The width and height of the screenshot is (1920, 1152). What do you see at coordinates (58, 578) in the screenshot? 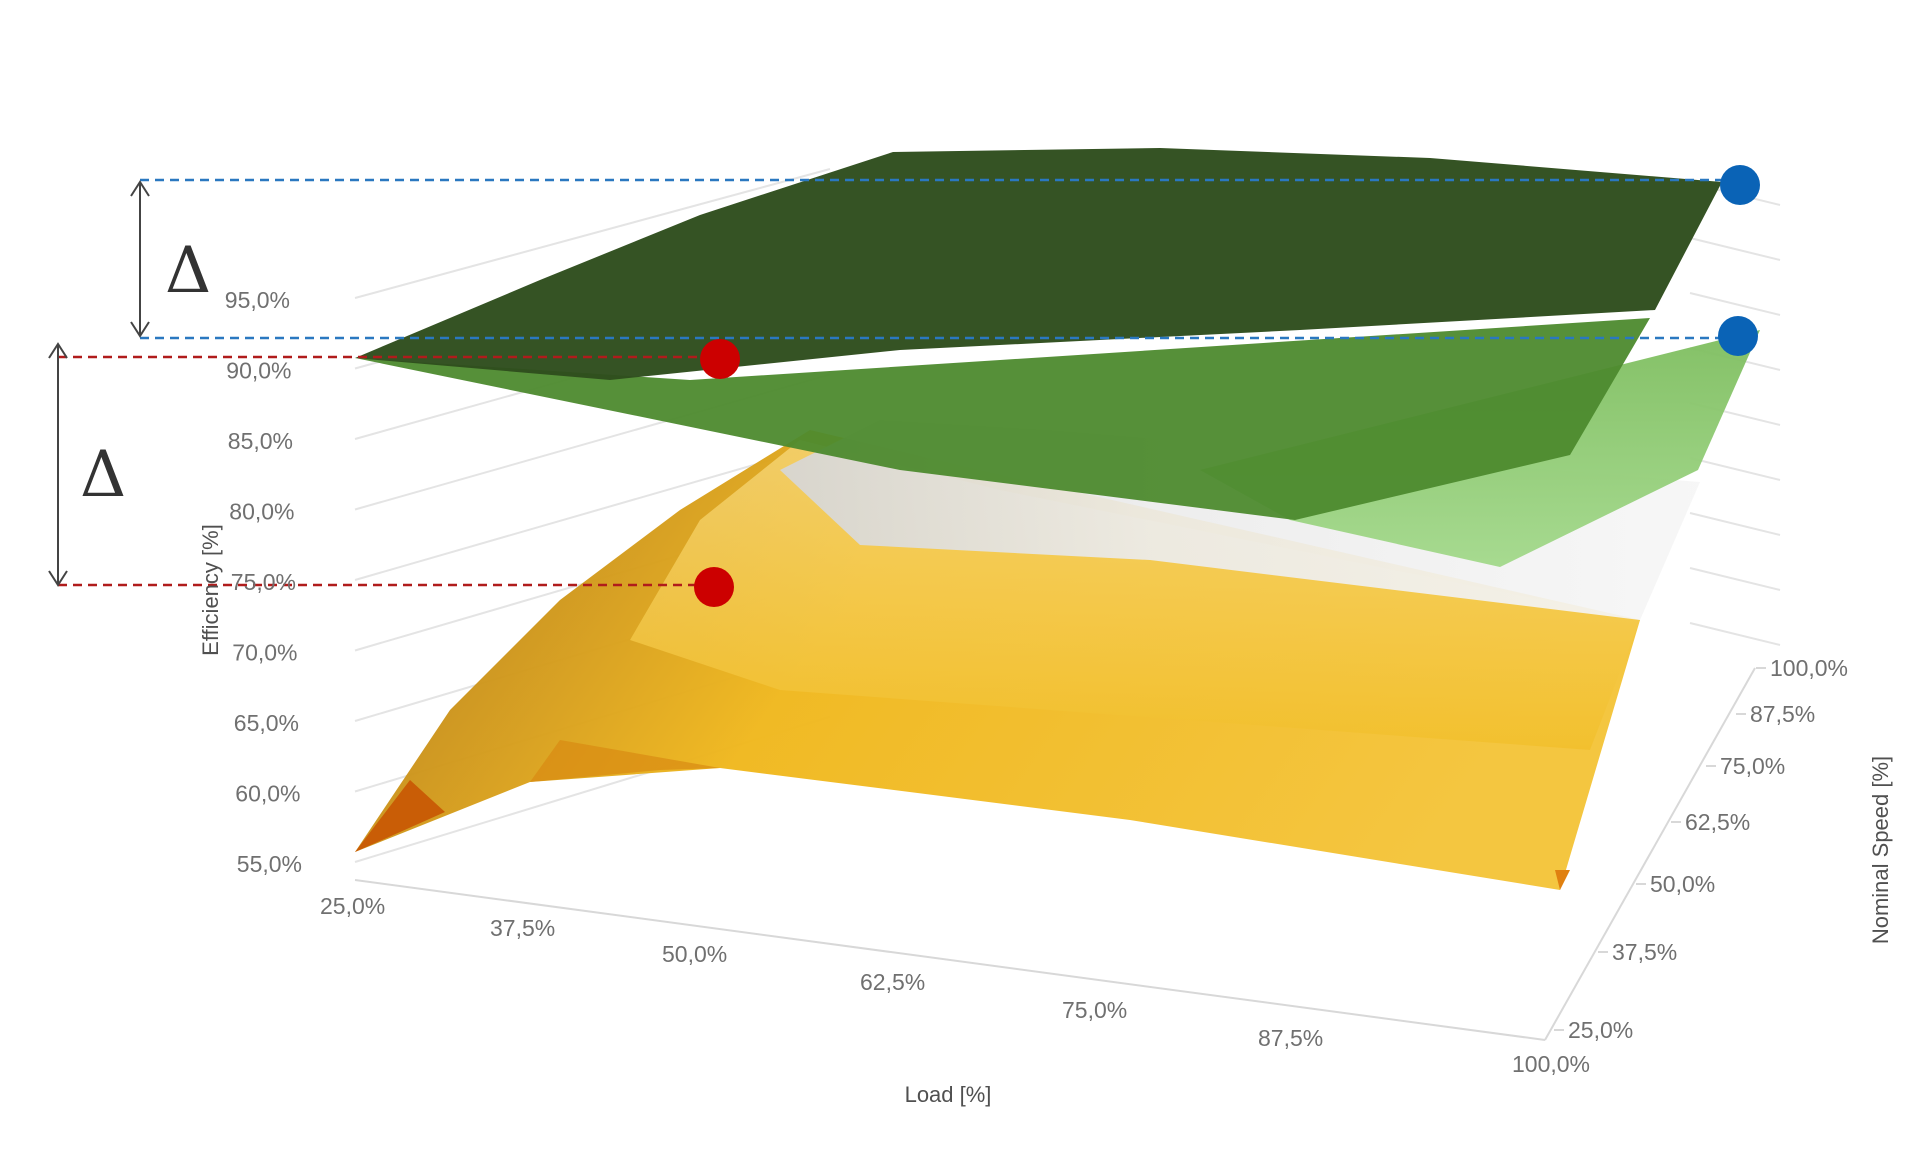
I see `delta-arrow-lower-head-bottom` at bounding box center [58, 578].